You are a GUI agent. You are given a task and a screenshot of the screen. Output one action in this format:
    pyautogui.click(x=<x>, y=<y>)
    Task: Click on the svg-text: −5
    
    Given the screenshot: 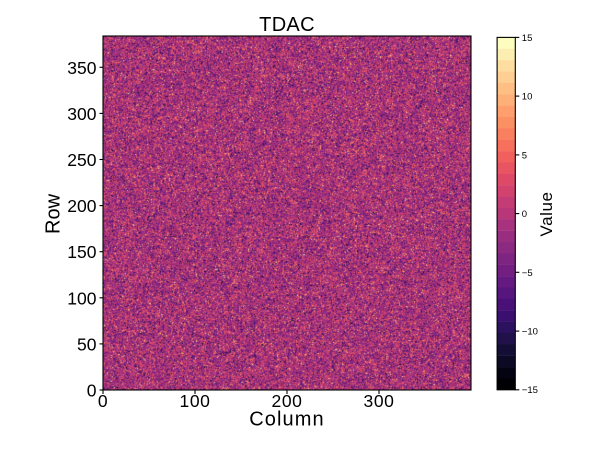 What is the action you would take?
    pyautogui.click(x=527, y=273)
    